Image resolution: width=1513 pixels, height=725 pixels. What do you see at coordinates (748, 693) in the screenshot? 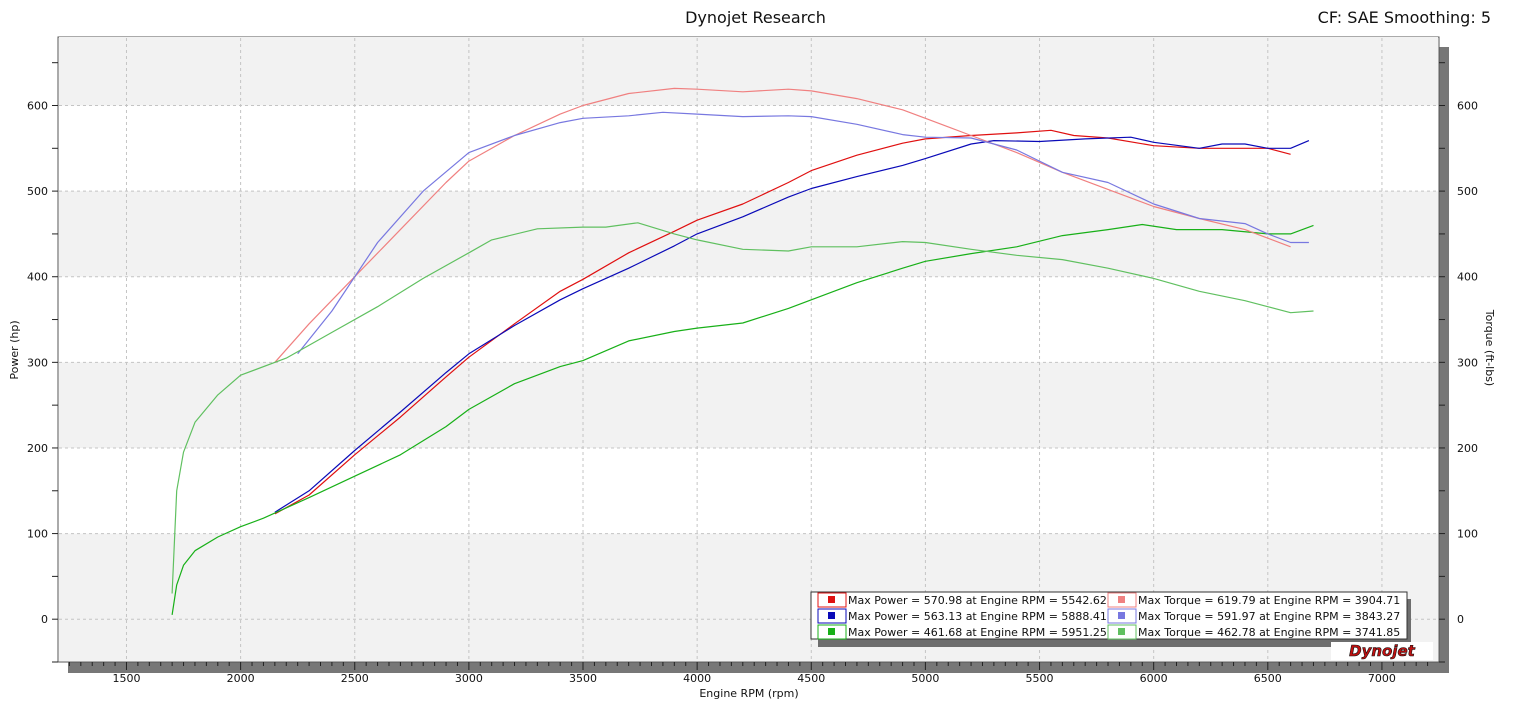
I see `x-axis-label: Engine RPM (rpm)` at bounding box center [748, 693].